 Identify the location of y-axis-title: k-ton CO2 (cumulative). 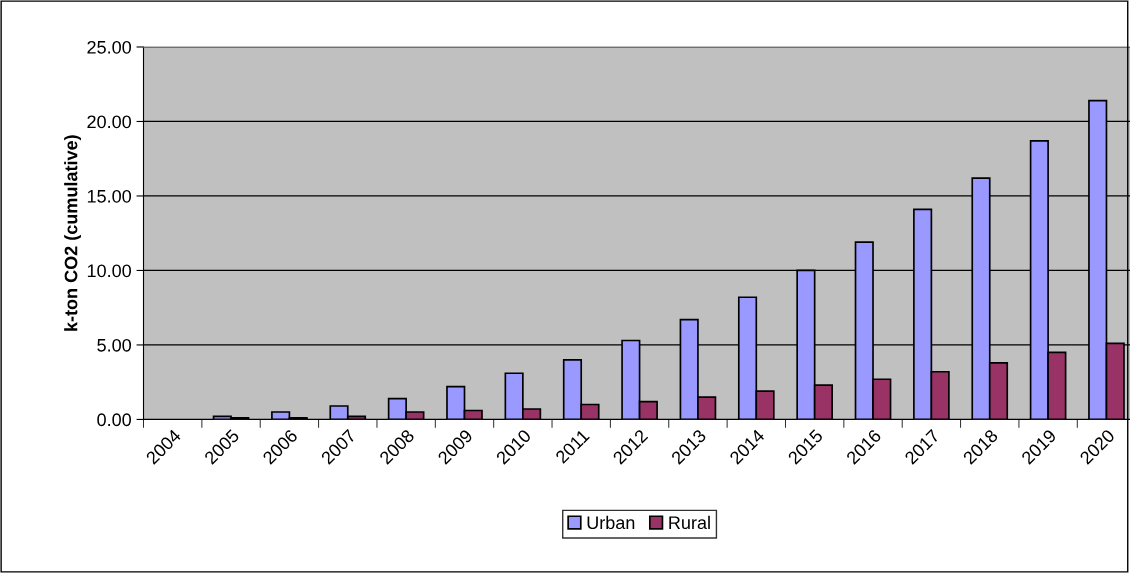
(72, 233).